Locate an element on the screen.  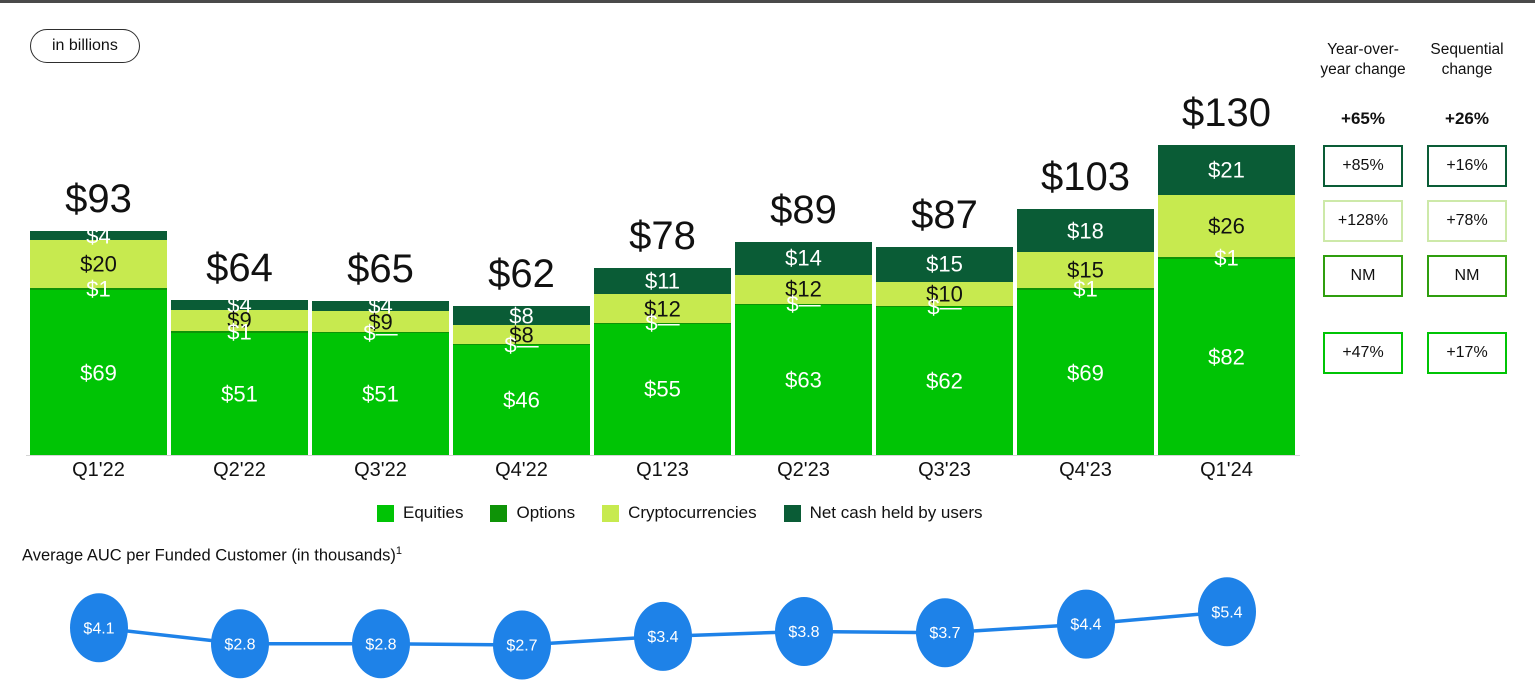
bar-q1-24: $21 $26 $1 $82 is located at coordinates (1226, 299).